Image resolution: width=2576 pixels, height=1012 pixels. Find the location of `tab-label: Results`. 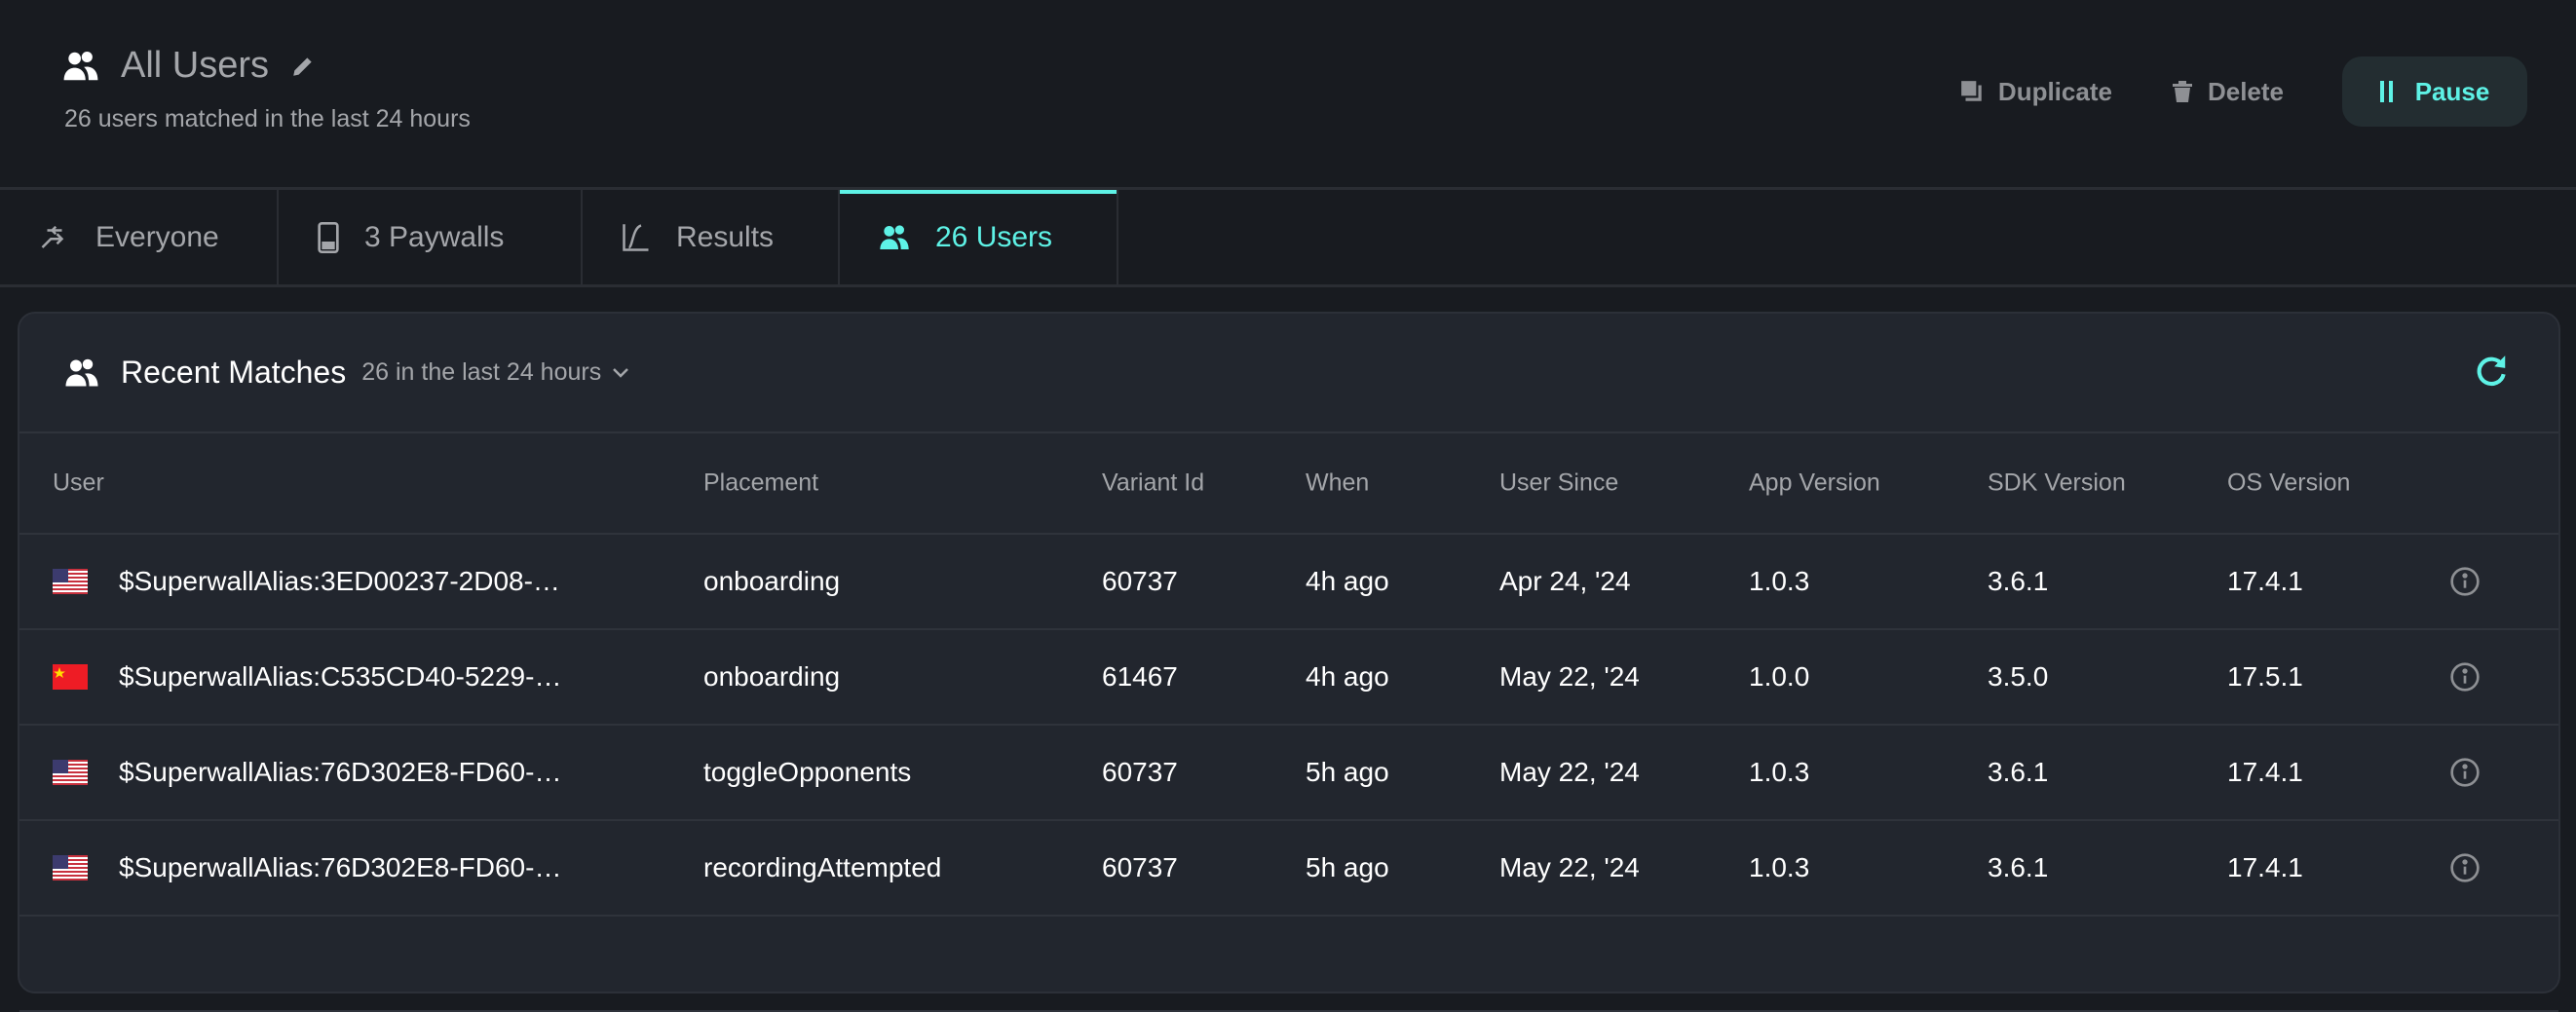

tab-label: Results is located at coordinates (725, 236).